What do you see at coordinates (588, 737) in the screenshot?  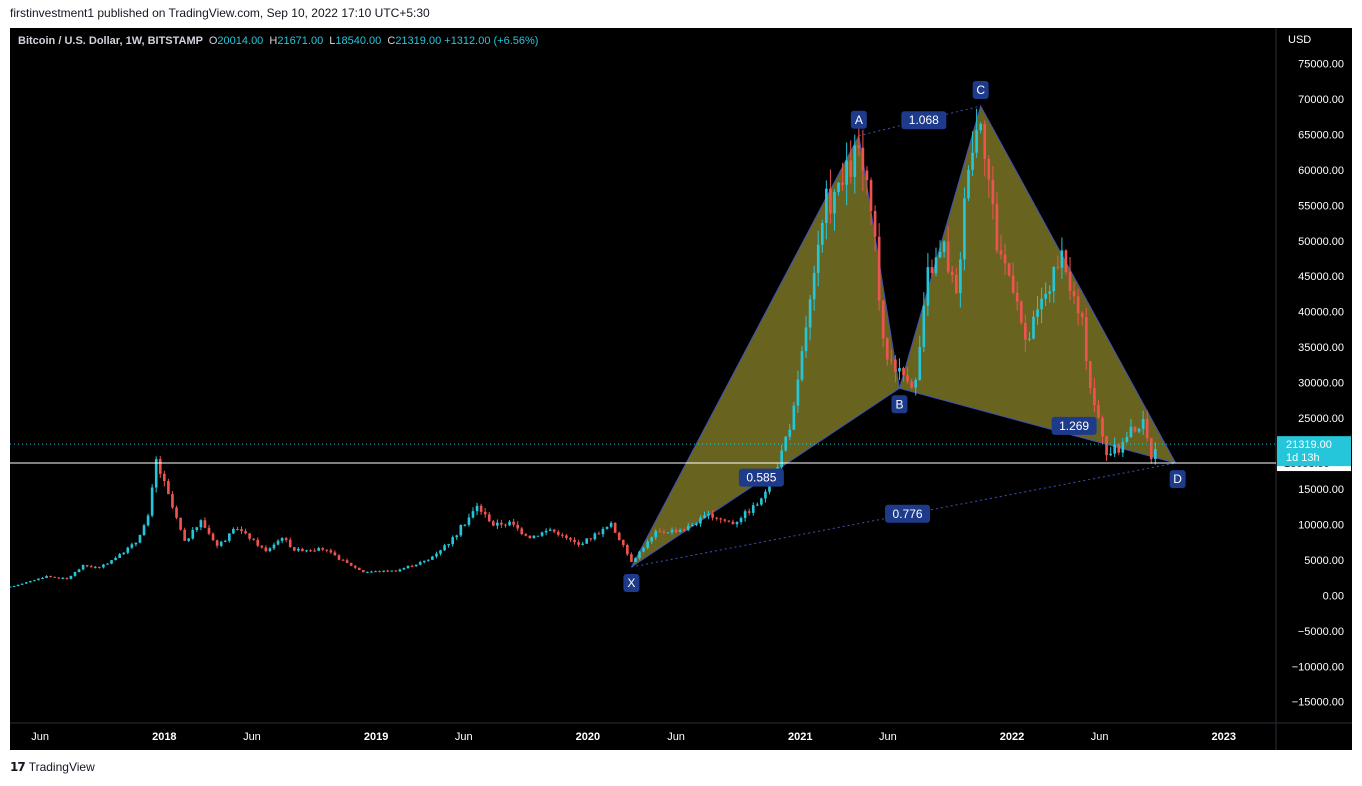 I see `time-axis-tick-label: 2020` at bounding box center [588, 737].